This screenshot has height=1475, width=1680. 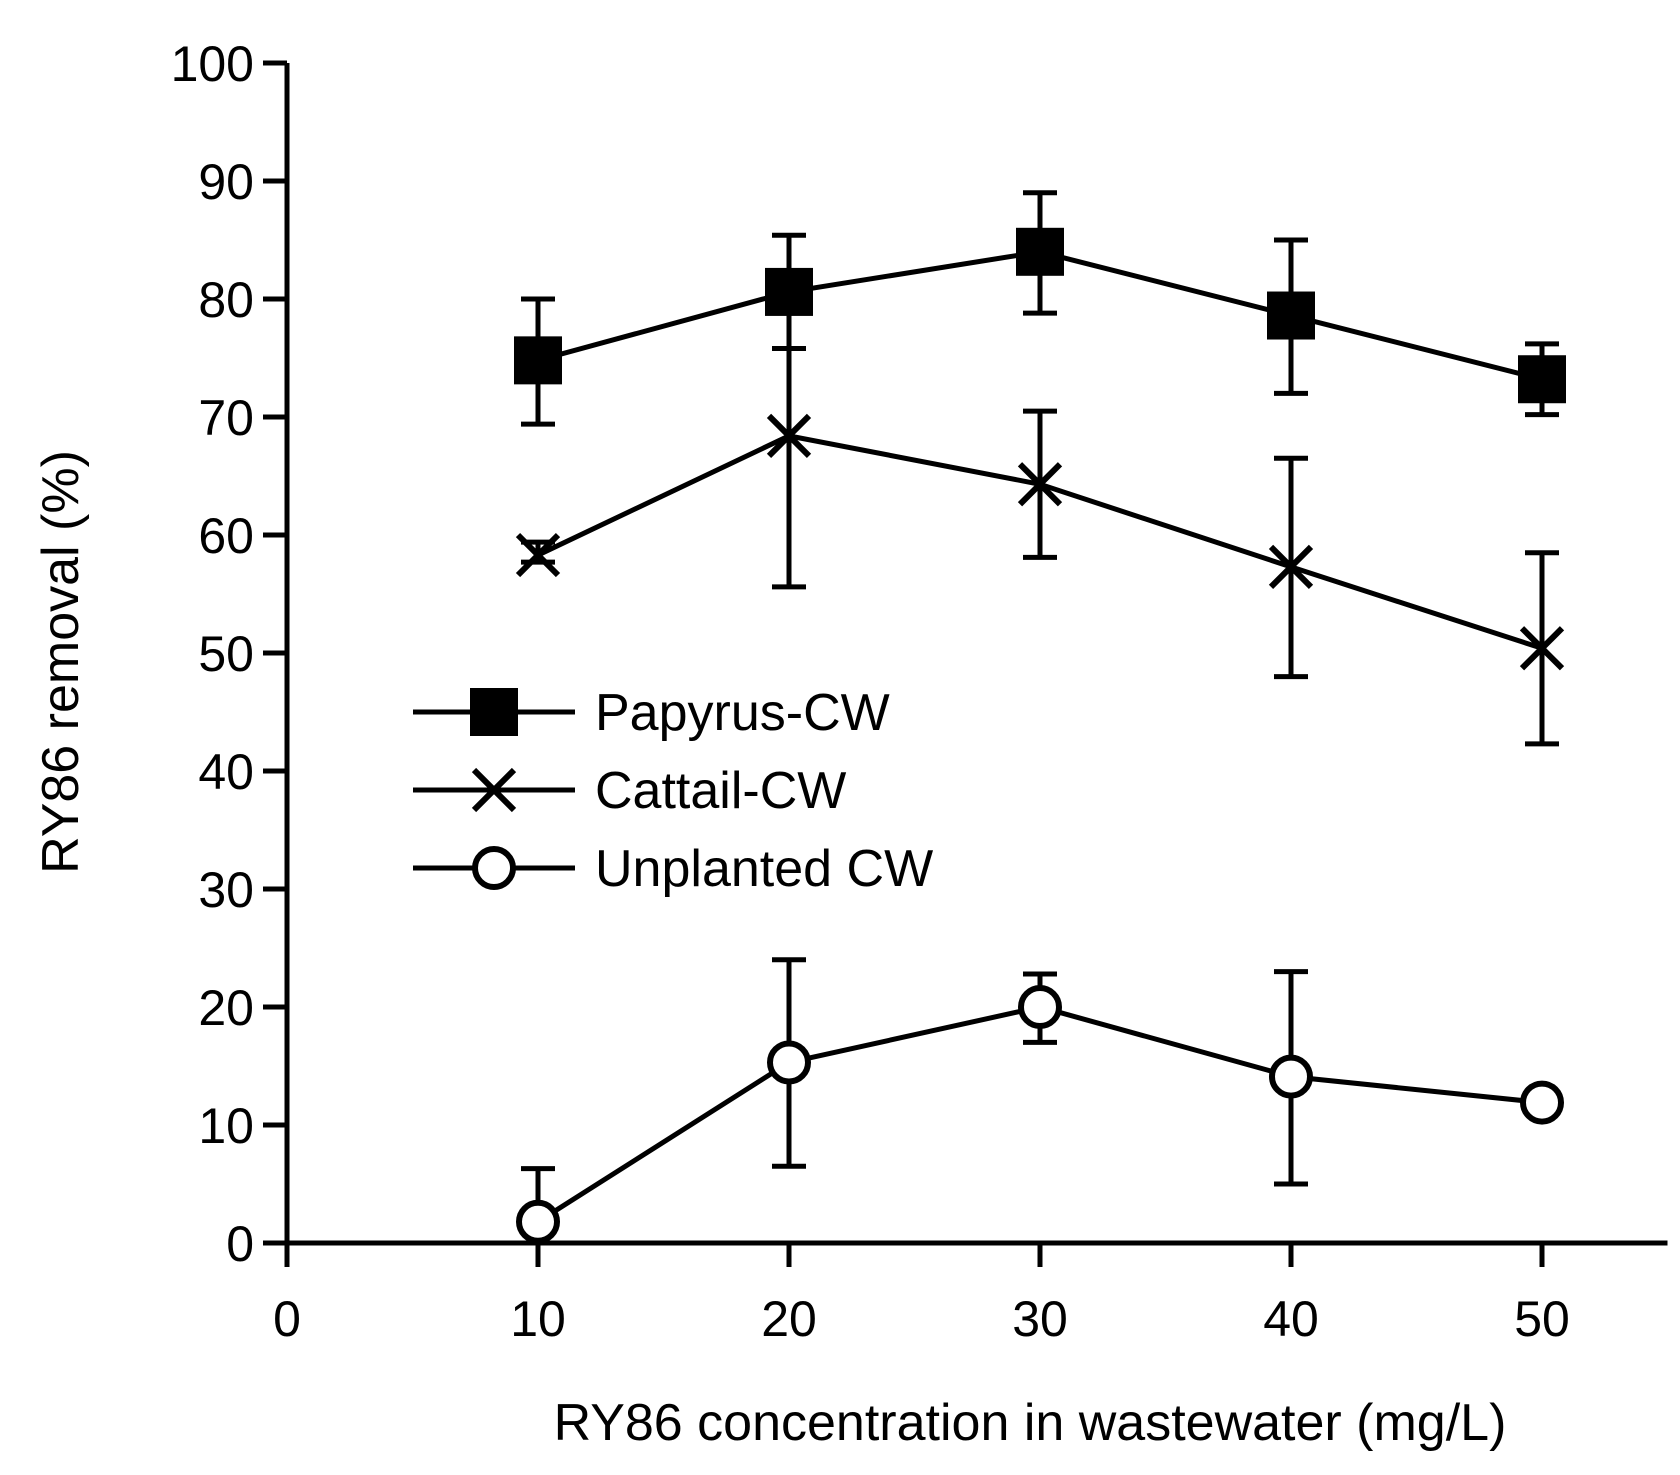 I want to click on x-tick-label: 20, so click(x=789, y=1319).